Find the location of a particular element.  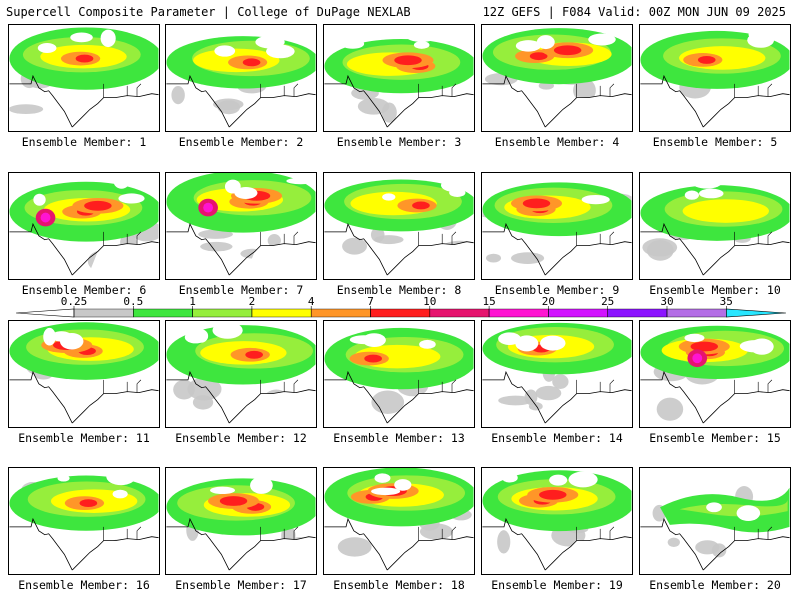

ensemble-member-label: Ensemble Member: 12 is located at coordinates (241, 438).